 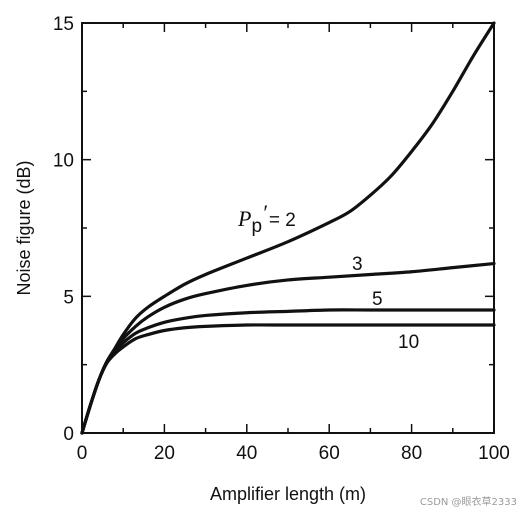 I want to click on y-tick-label: 5, so click(x=68, y=297).